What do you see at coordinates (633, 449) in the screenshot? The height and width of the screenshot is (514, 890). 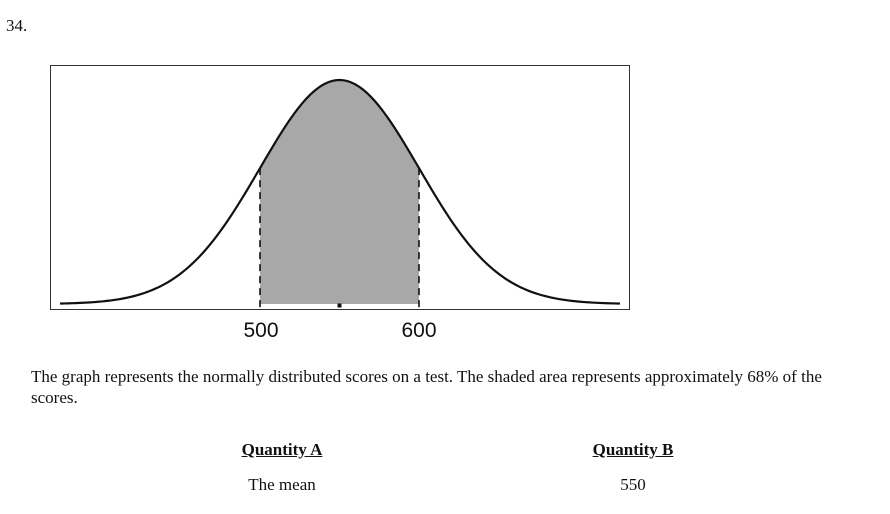 I see `quantity-b-heading: Quantity B` at bounding box center [633, 449].